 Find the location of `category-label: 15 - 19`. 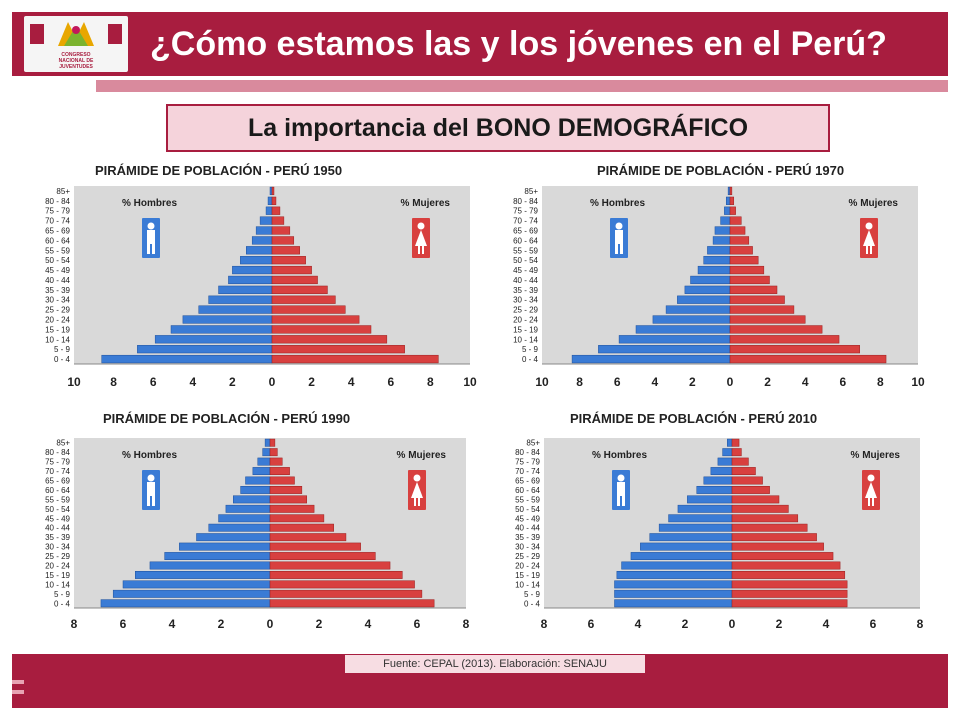

category-label: 15 - 19 is located at coordinates (57, 575).